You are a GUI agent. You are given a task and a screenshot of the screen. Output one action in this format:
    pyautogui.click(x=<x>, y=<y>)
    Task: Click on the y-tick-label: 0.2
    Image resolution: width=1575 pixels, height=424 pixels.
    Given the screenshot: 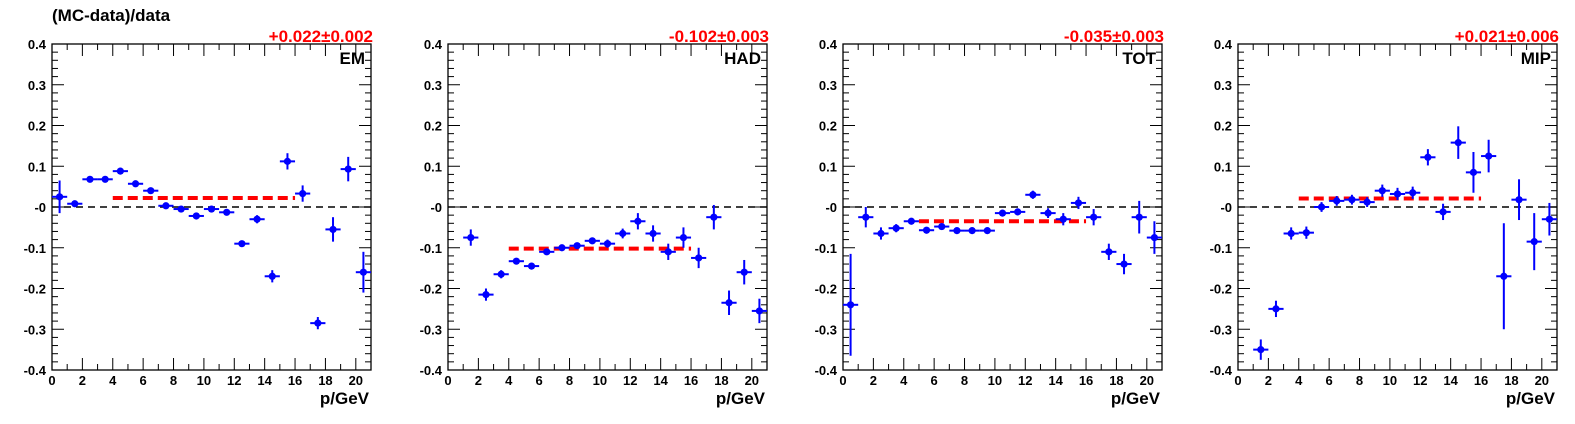 What is the action you would take?
    pyautogui.click(x=1223, y=126)
    